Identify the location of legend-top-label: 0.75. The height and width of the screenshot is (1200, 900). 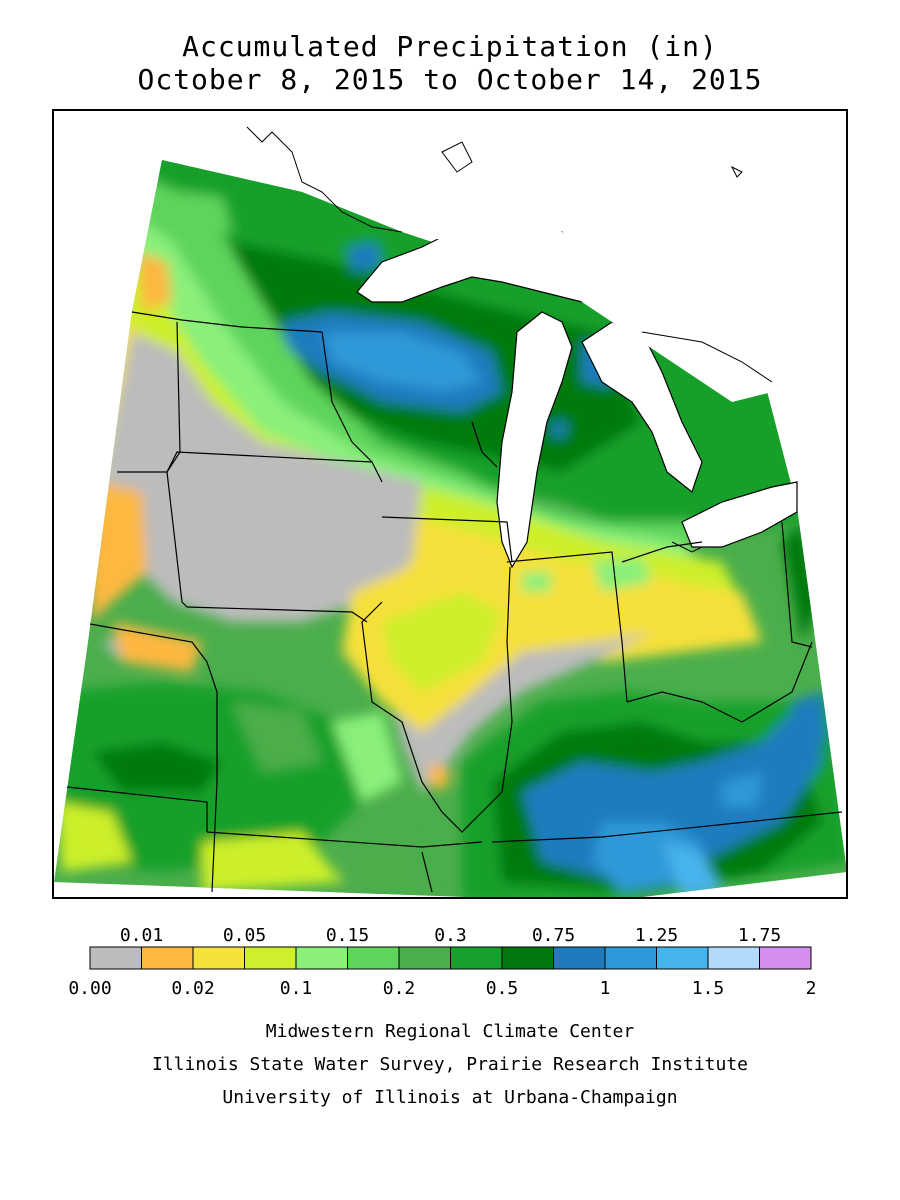
(553, 935).